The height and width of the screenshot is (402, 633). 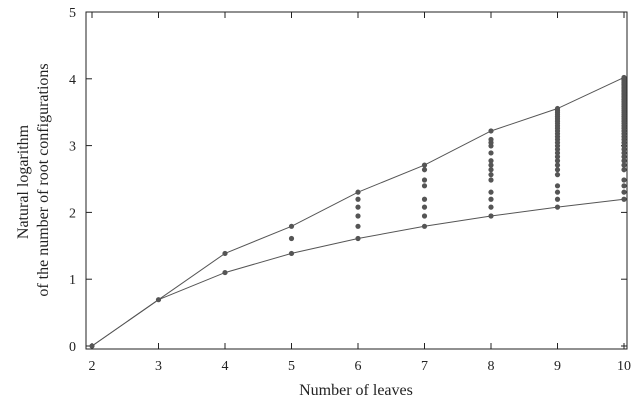 What do you see at coordinates (72, 147) in the screenshot?
I see `y-tick-label: 3` at bounding box center [72, 147].